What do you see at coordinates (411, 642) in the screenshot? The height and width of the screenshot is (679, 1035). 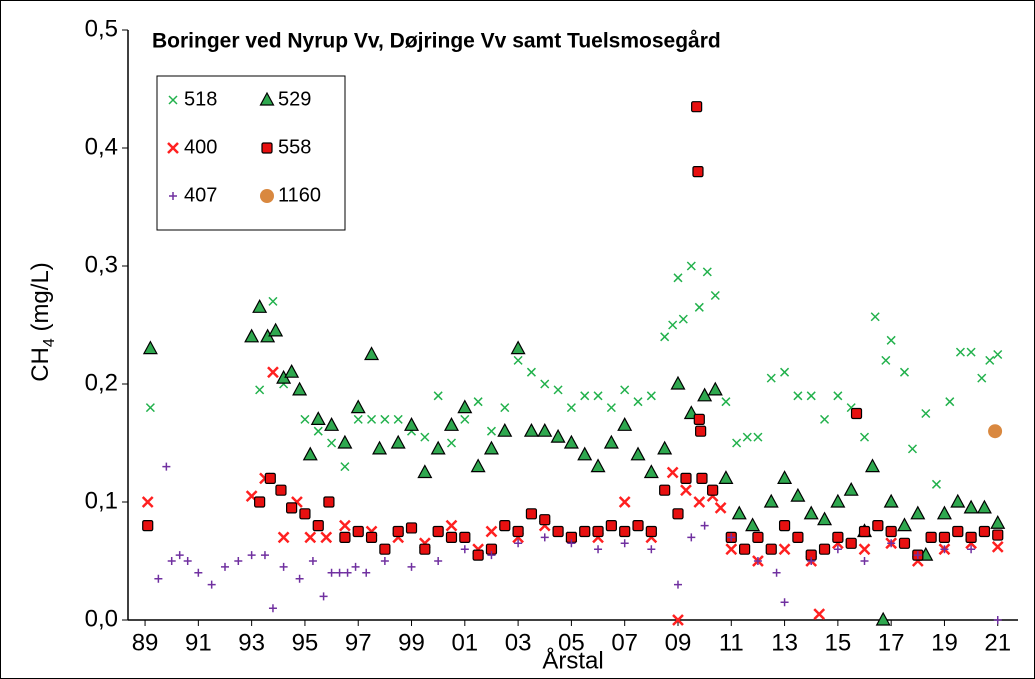 I see `x-tick-label: 99` at bounding box center [411, 642].